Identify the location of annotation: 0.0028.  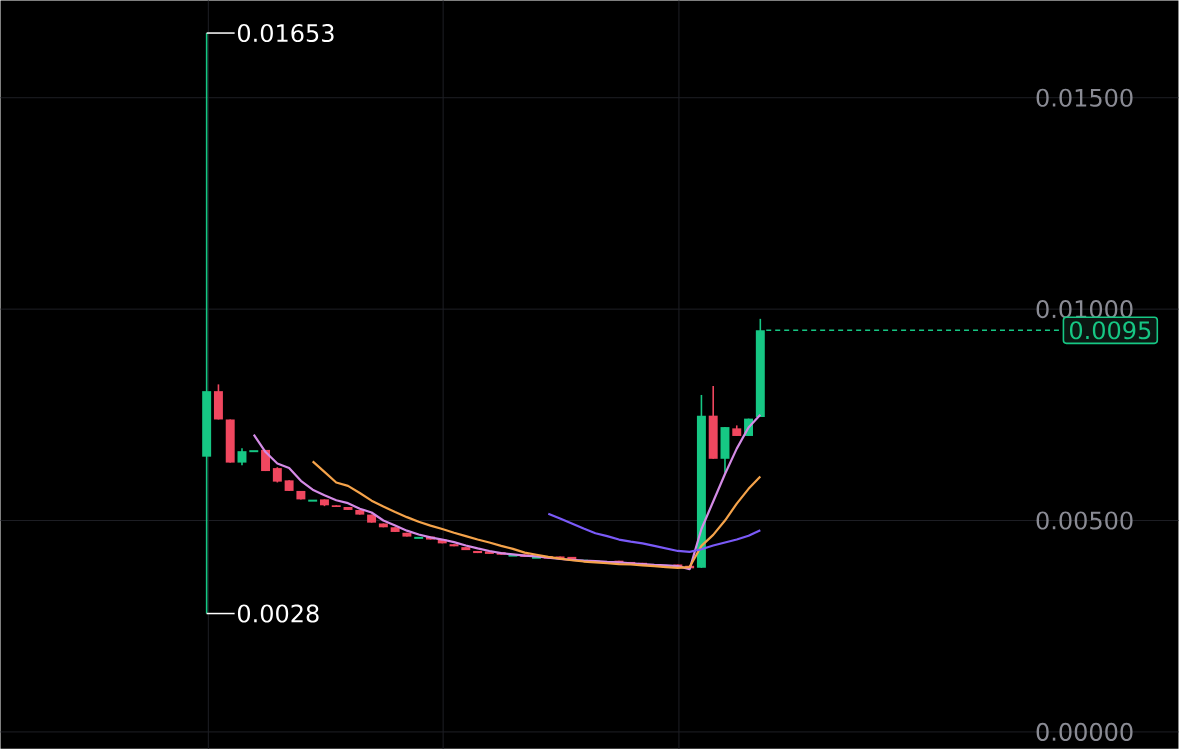
(278, 613).